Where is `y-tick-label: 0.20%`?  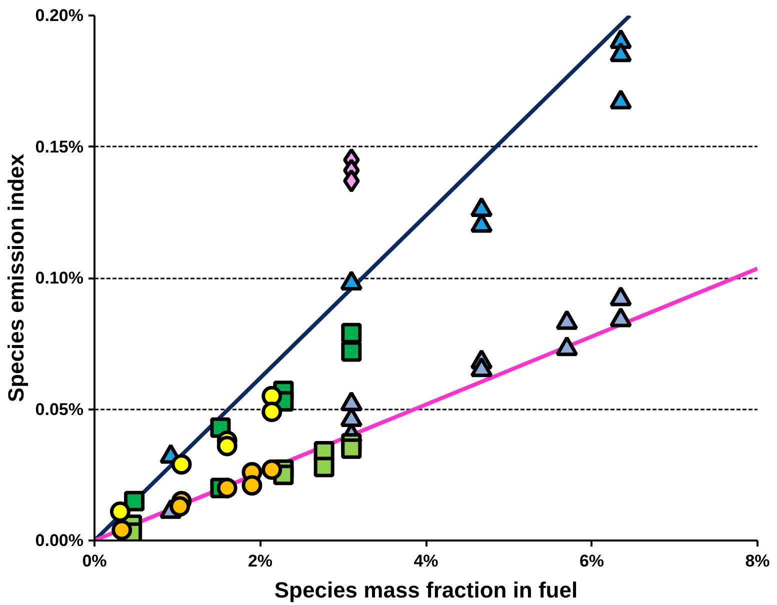 y-tick-label: 0.20% is located at coordinates (59, 15).